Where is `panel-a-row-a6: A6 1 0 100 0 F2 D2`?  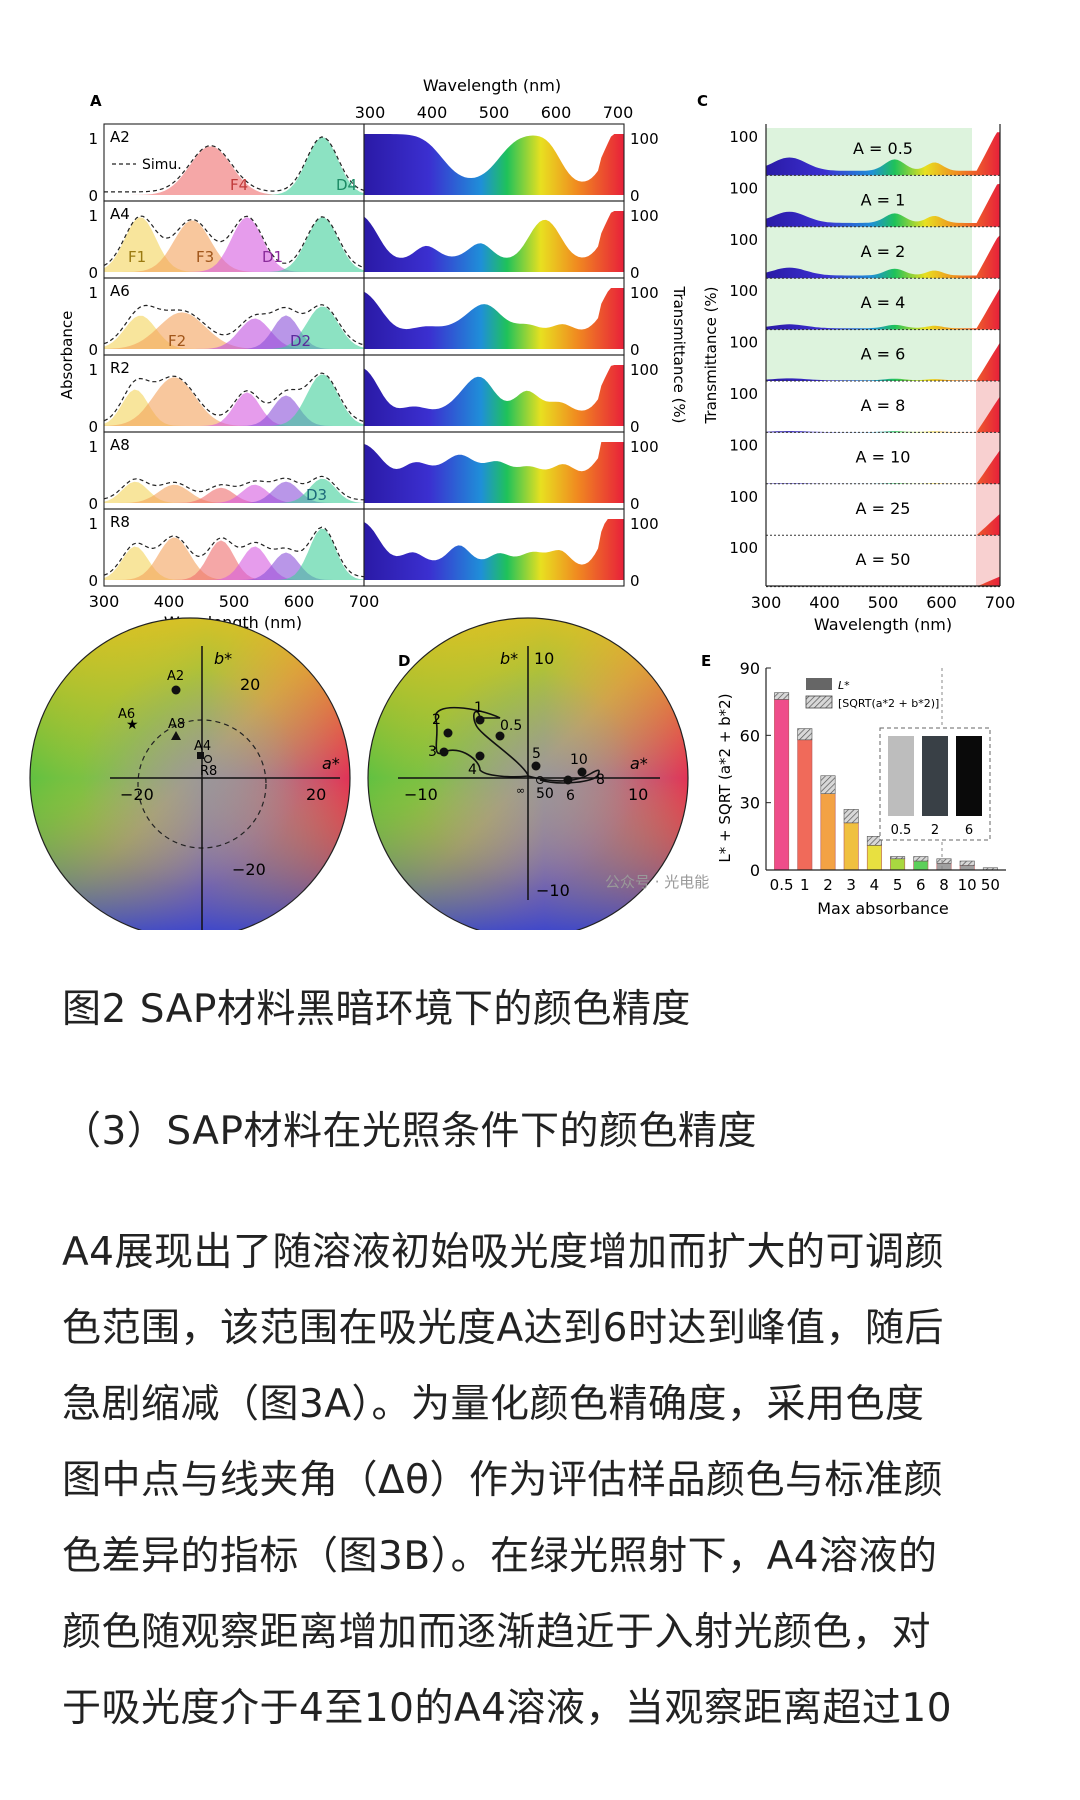
panel-a-row-a6: A6 1 0 100 0 F2 D2 is located at coordinates (373, 318).